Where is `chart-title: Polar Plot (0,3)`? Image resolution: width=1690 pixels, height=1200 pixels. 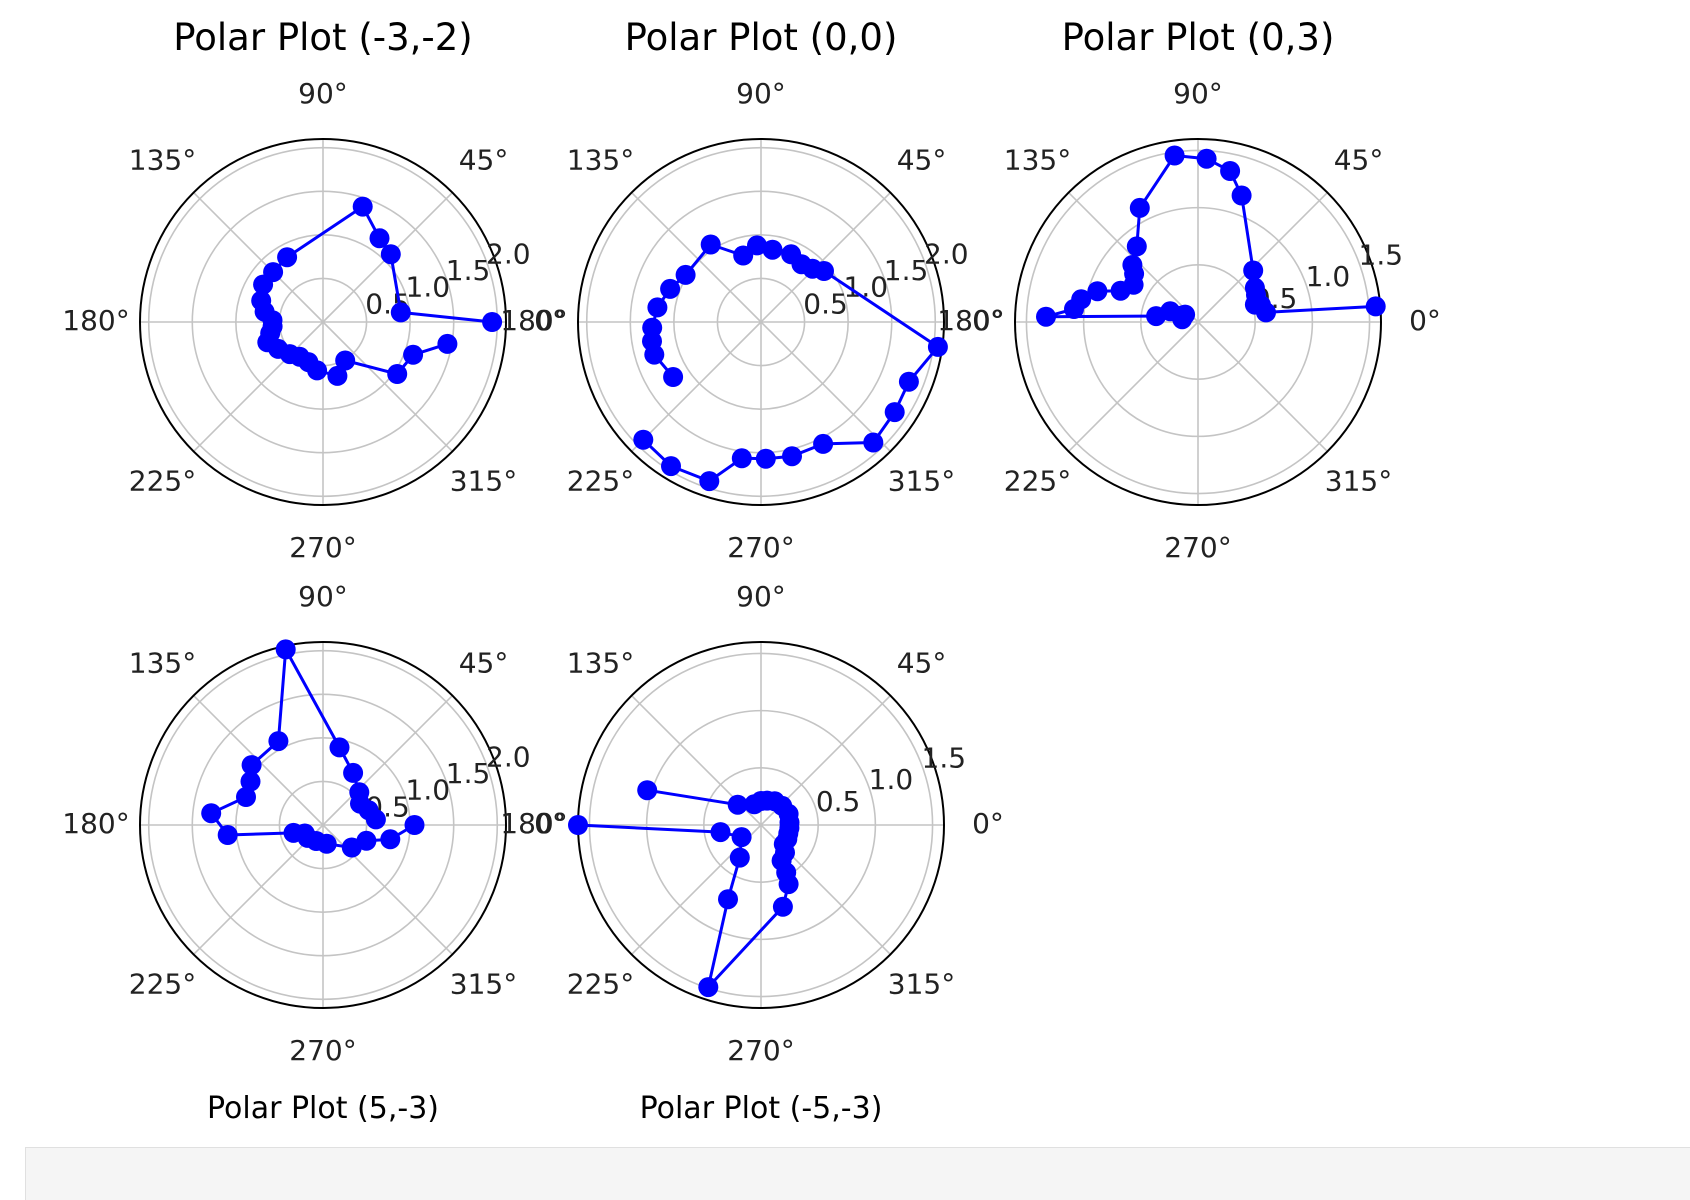 chart-title: Polar Plot (0,3) is located at coordinates (1198, 37).